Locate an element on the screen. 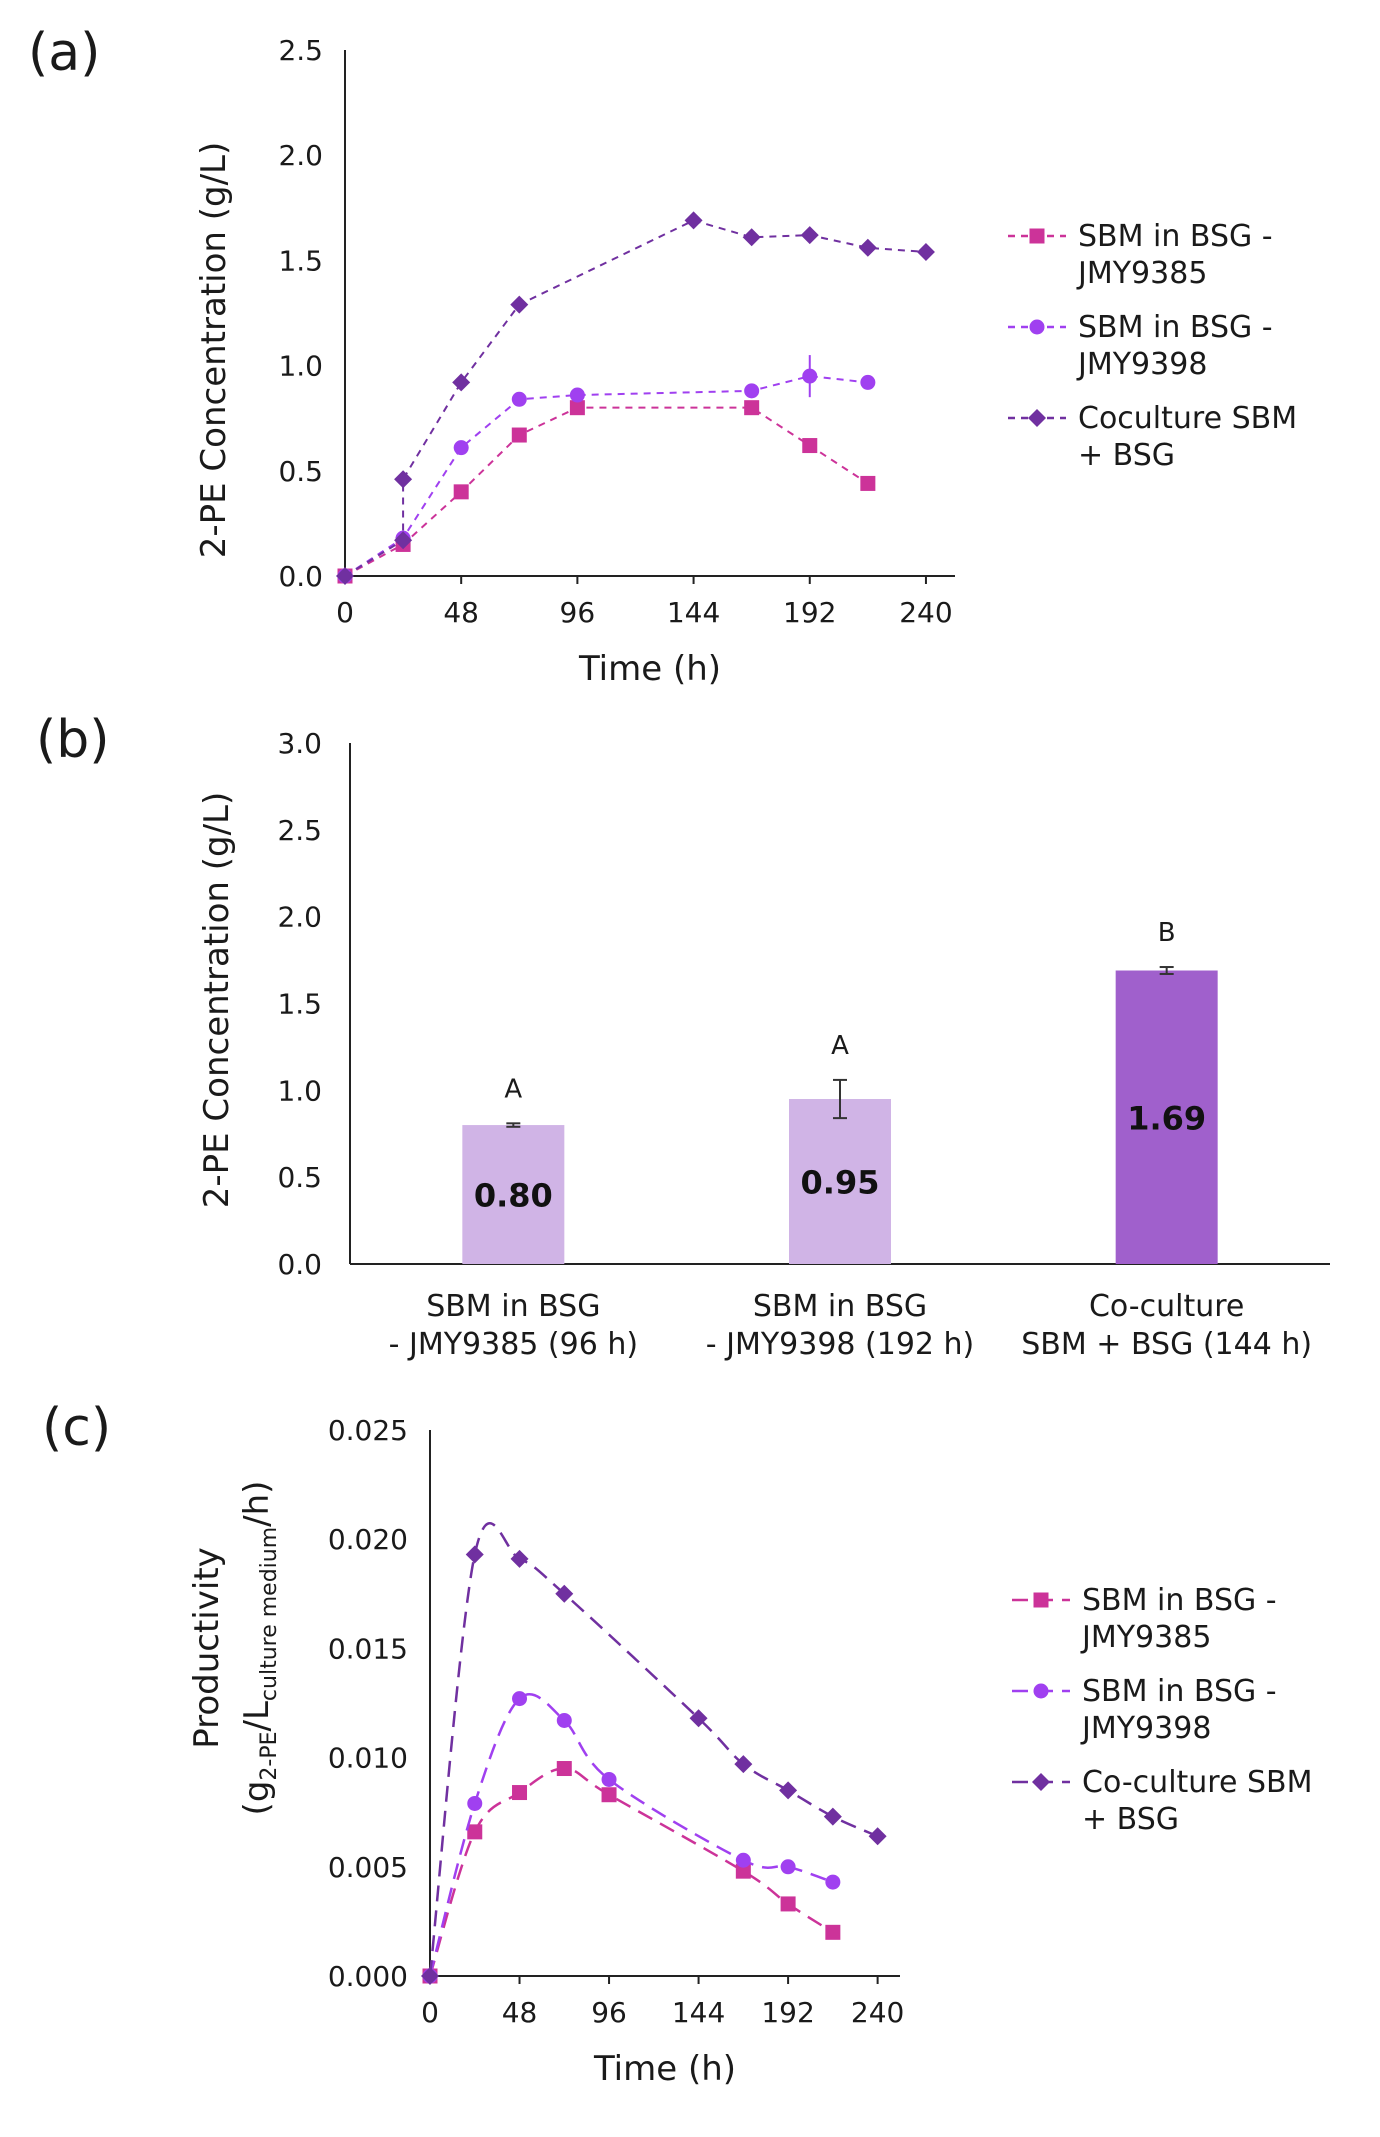 The width and height of the screenshot is (1380, 2137). bar-1-category-label: SBM in BSG is located at coordinates (840, 1306).